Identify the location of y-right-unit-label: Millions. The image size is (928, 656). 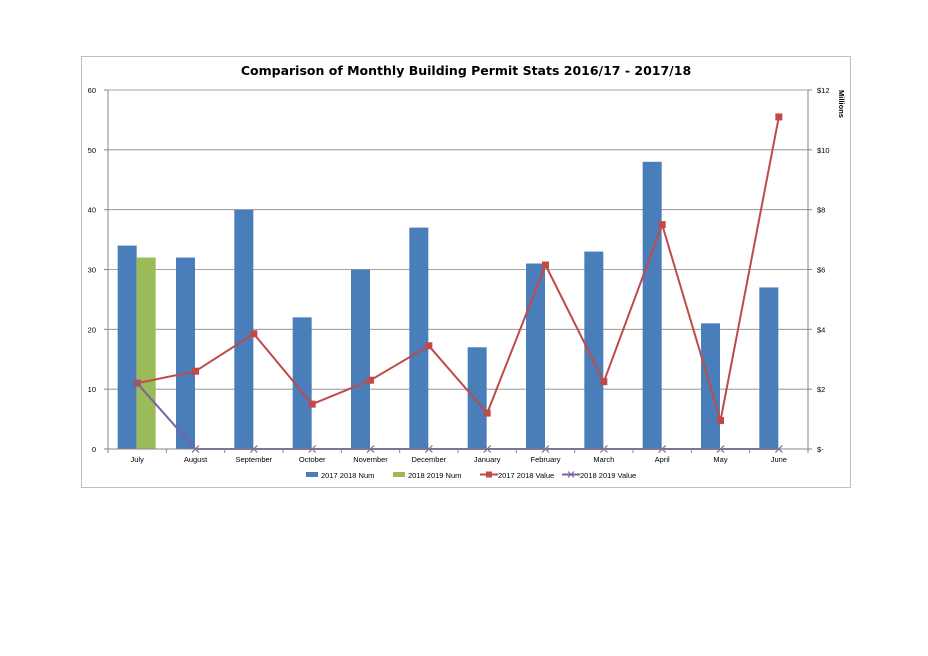
(841, 104).